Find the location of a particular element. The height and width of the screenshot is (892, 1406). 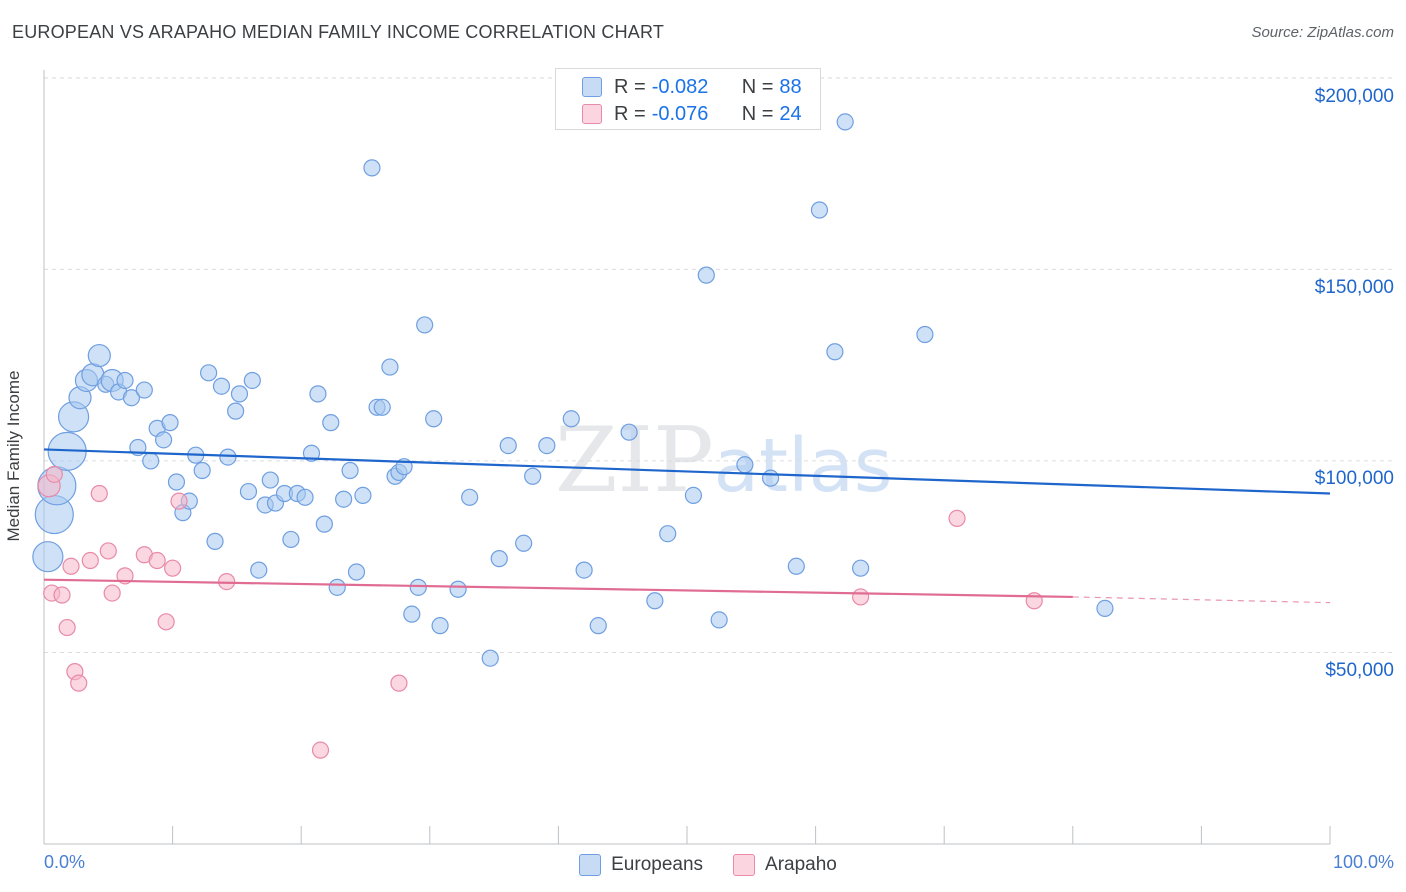

arapaho-trend-extension is located at coordinates (1201, 600).